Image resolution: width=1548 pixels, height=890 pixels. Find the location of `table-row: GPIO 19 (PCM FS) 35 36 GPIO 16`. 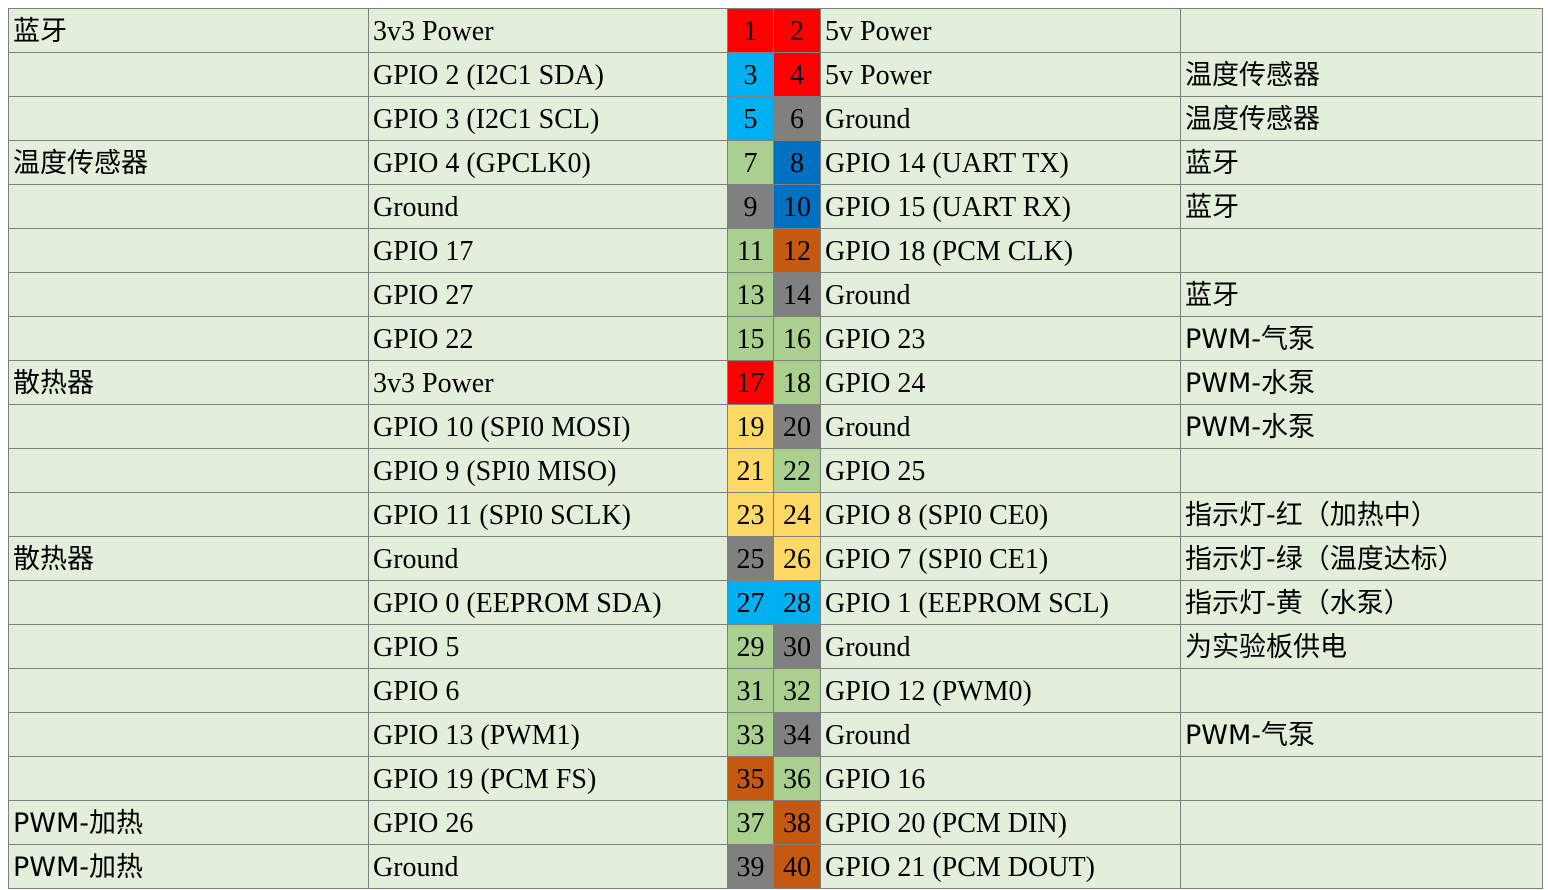

table-row: GPIO 19 (PCM FS) 35 36 GPIO 16 is located at coordinates (775, 778).